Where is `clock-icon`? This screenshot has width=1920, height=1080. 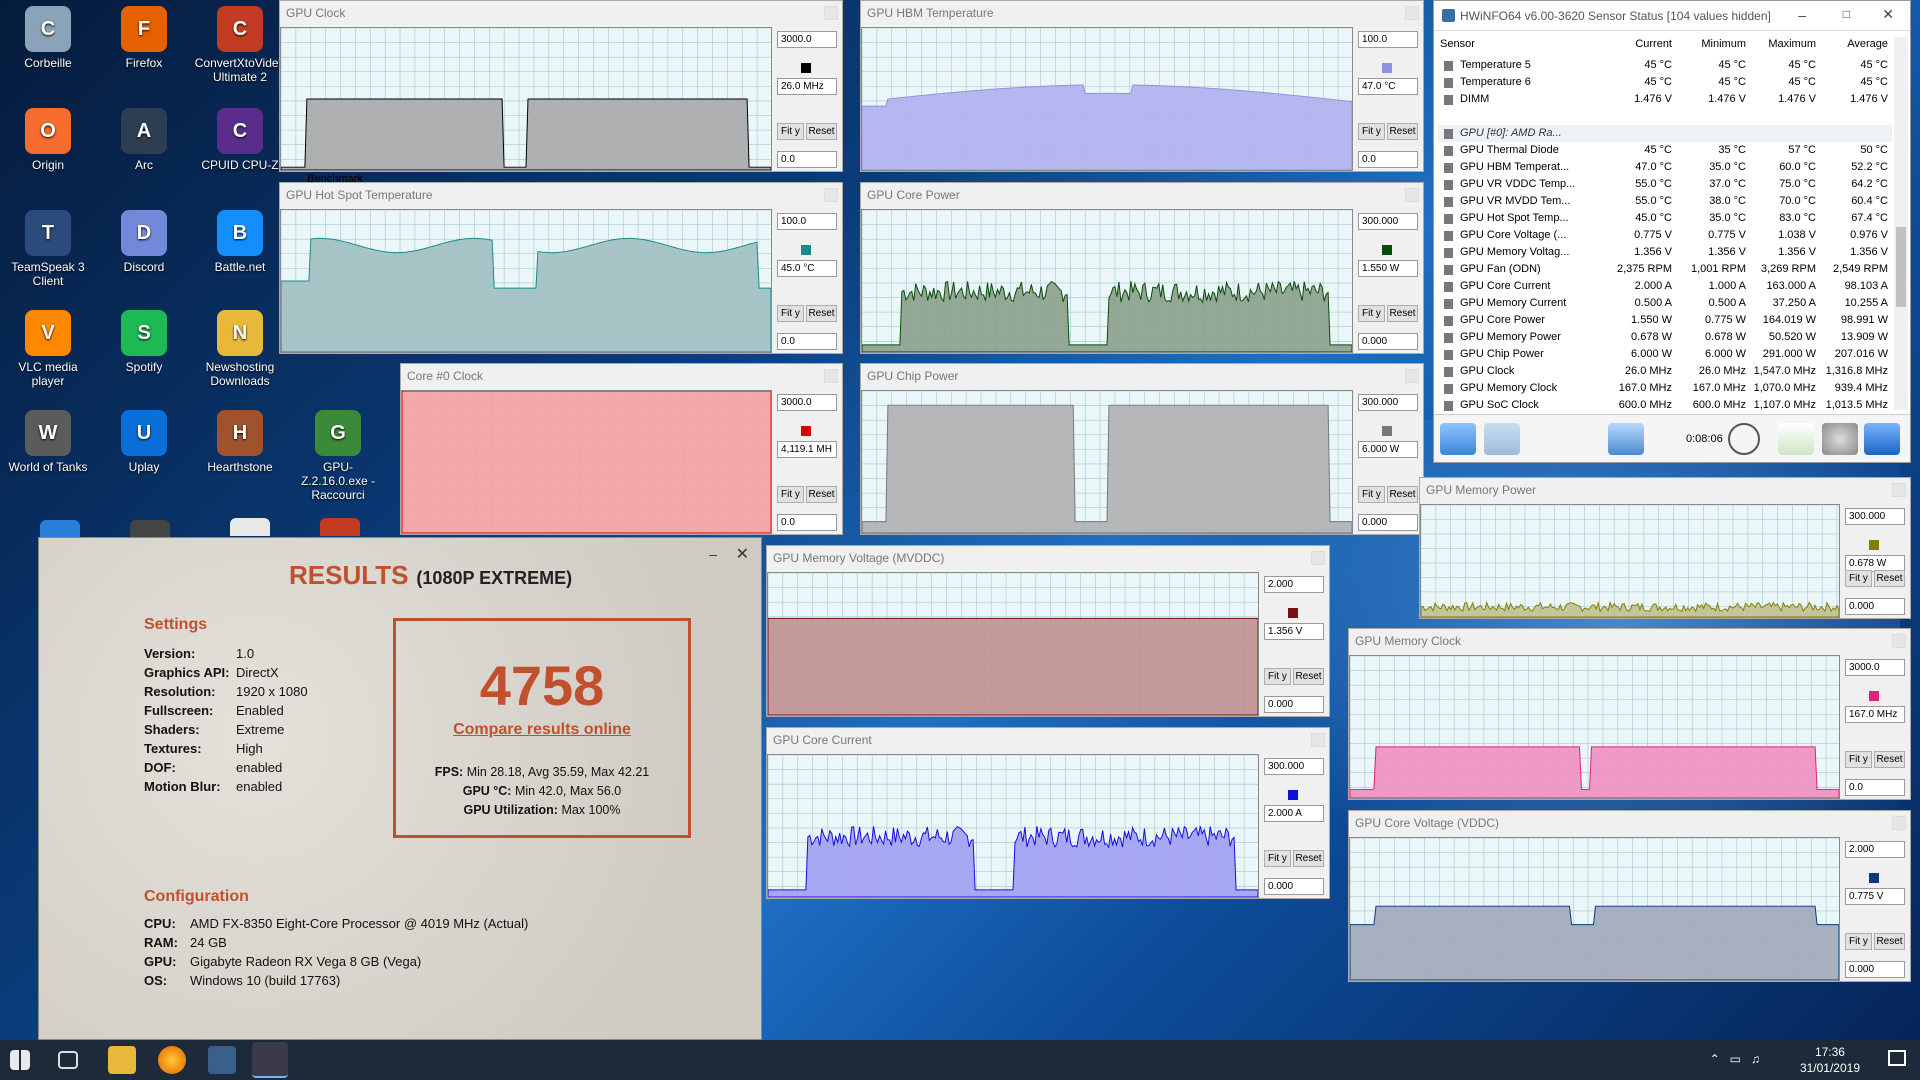
clock-icon is located at coordinates (1744, 439).